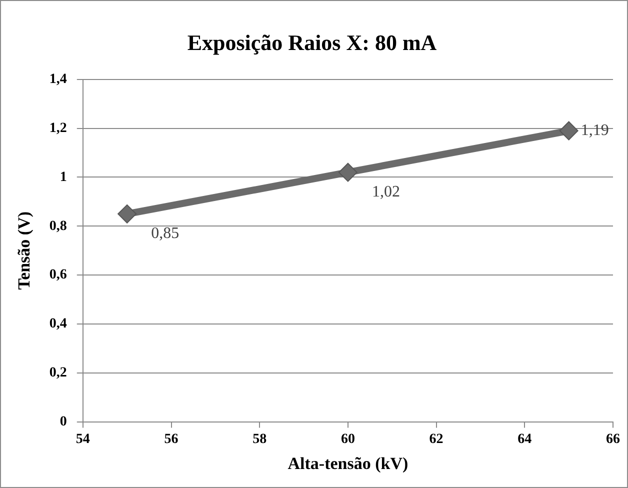 The height and width of the screenshot is (488, 628). What do you see at coordinates (58, 275) in the screenshot?
I see `y-tick-label: 0,6` at bounding box center [58, 275].